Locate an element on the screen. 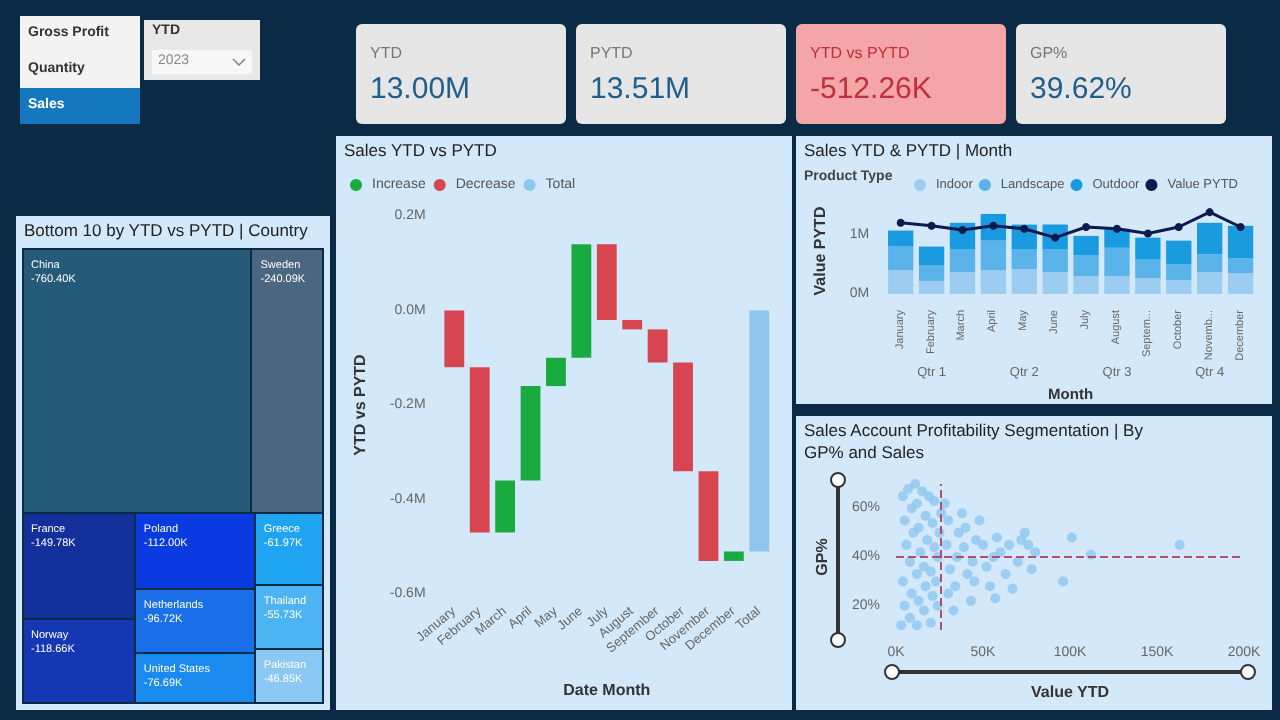 Image resolution: width=1280 pixels, height=720 pixels. y-axis-title: GP% is located at coordinates (822, 557).